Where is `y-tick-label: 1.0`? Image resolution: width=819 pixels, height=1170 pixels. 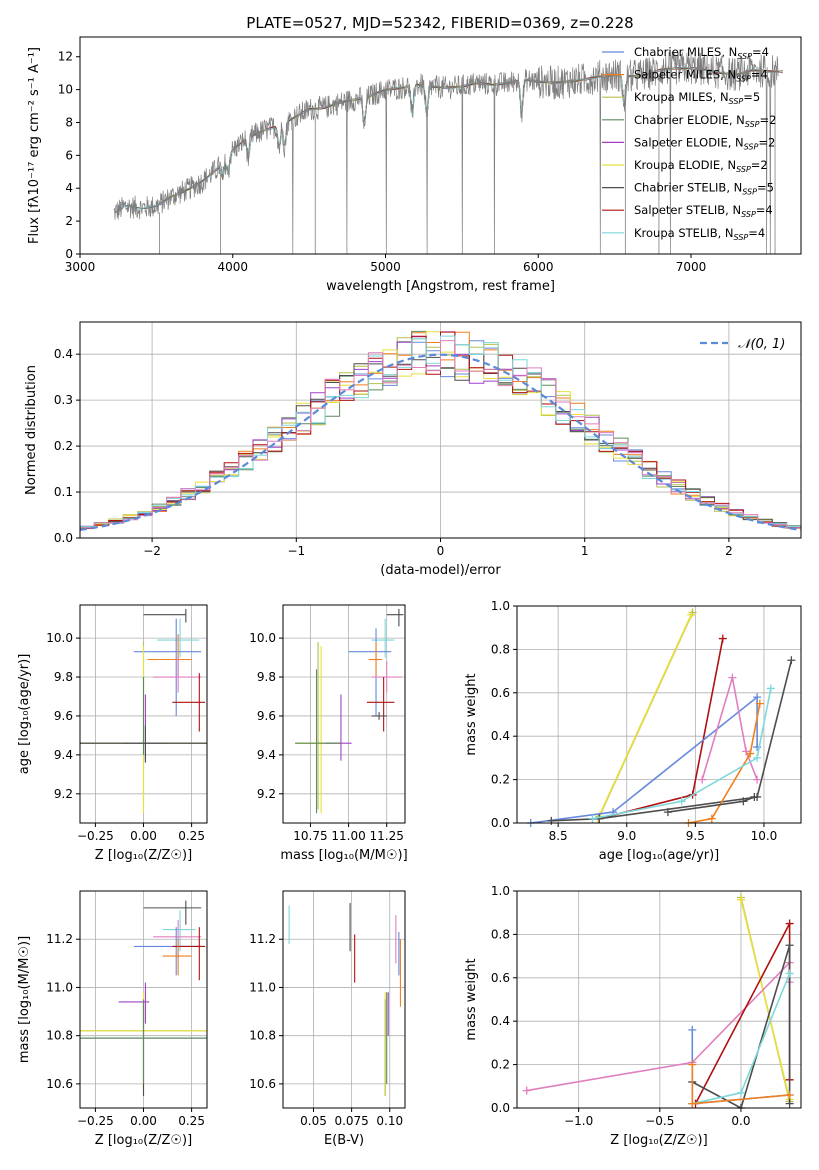
y-tick-label: 1.0 is located at coordinates (500, 606).